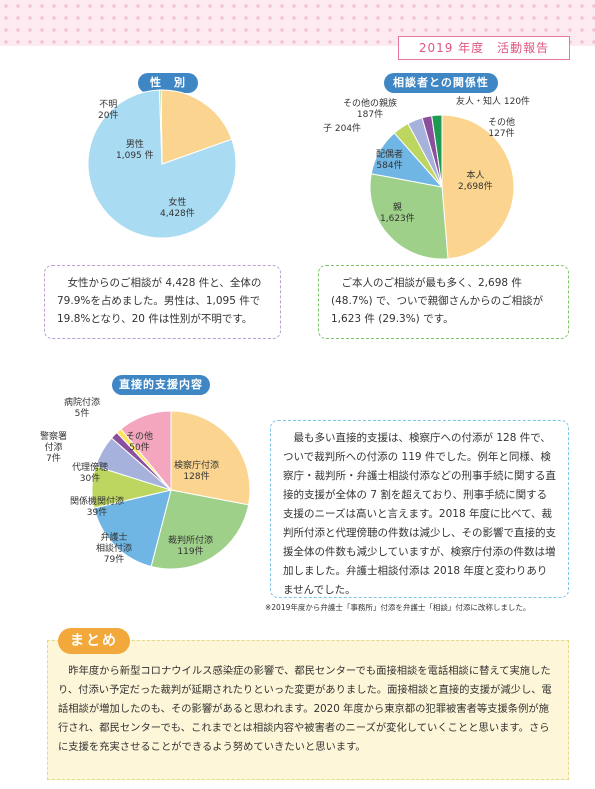 The width and height of the screenshot is (595, 789). I want to click on relation-label-child: 子 204件, so click(342, 129).